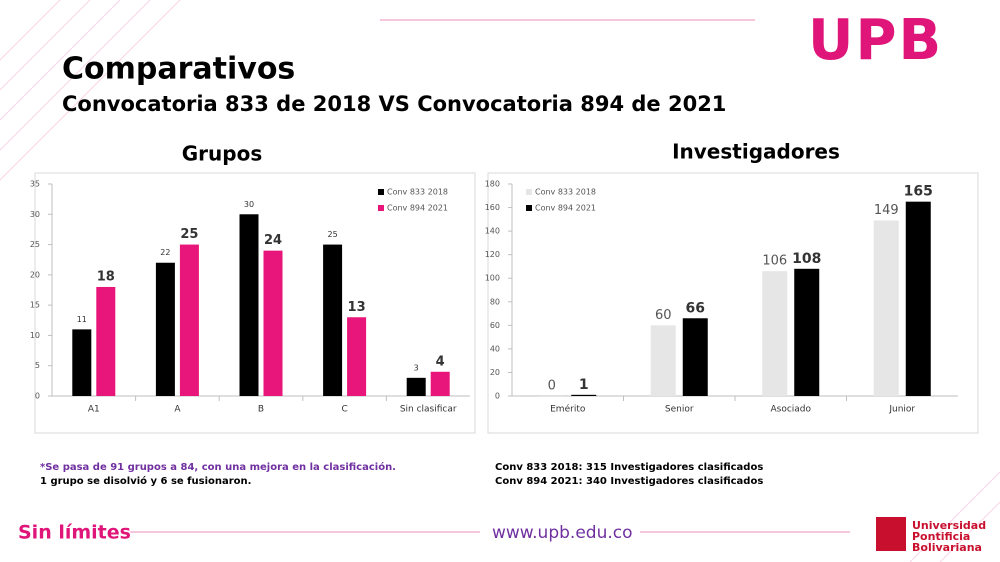 Image resolution: width=1000 pixels, height=562 pixels. I want to click on y-tick-label: 100, so click(492, 278).